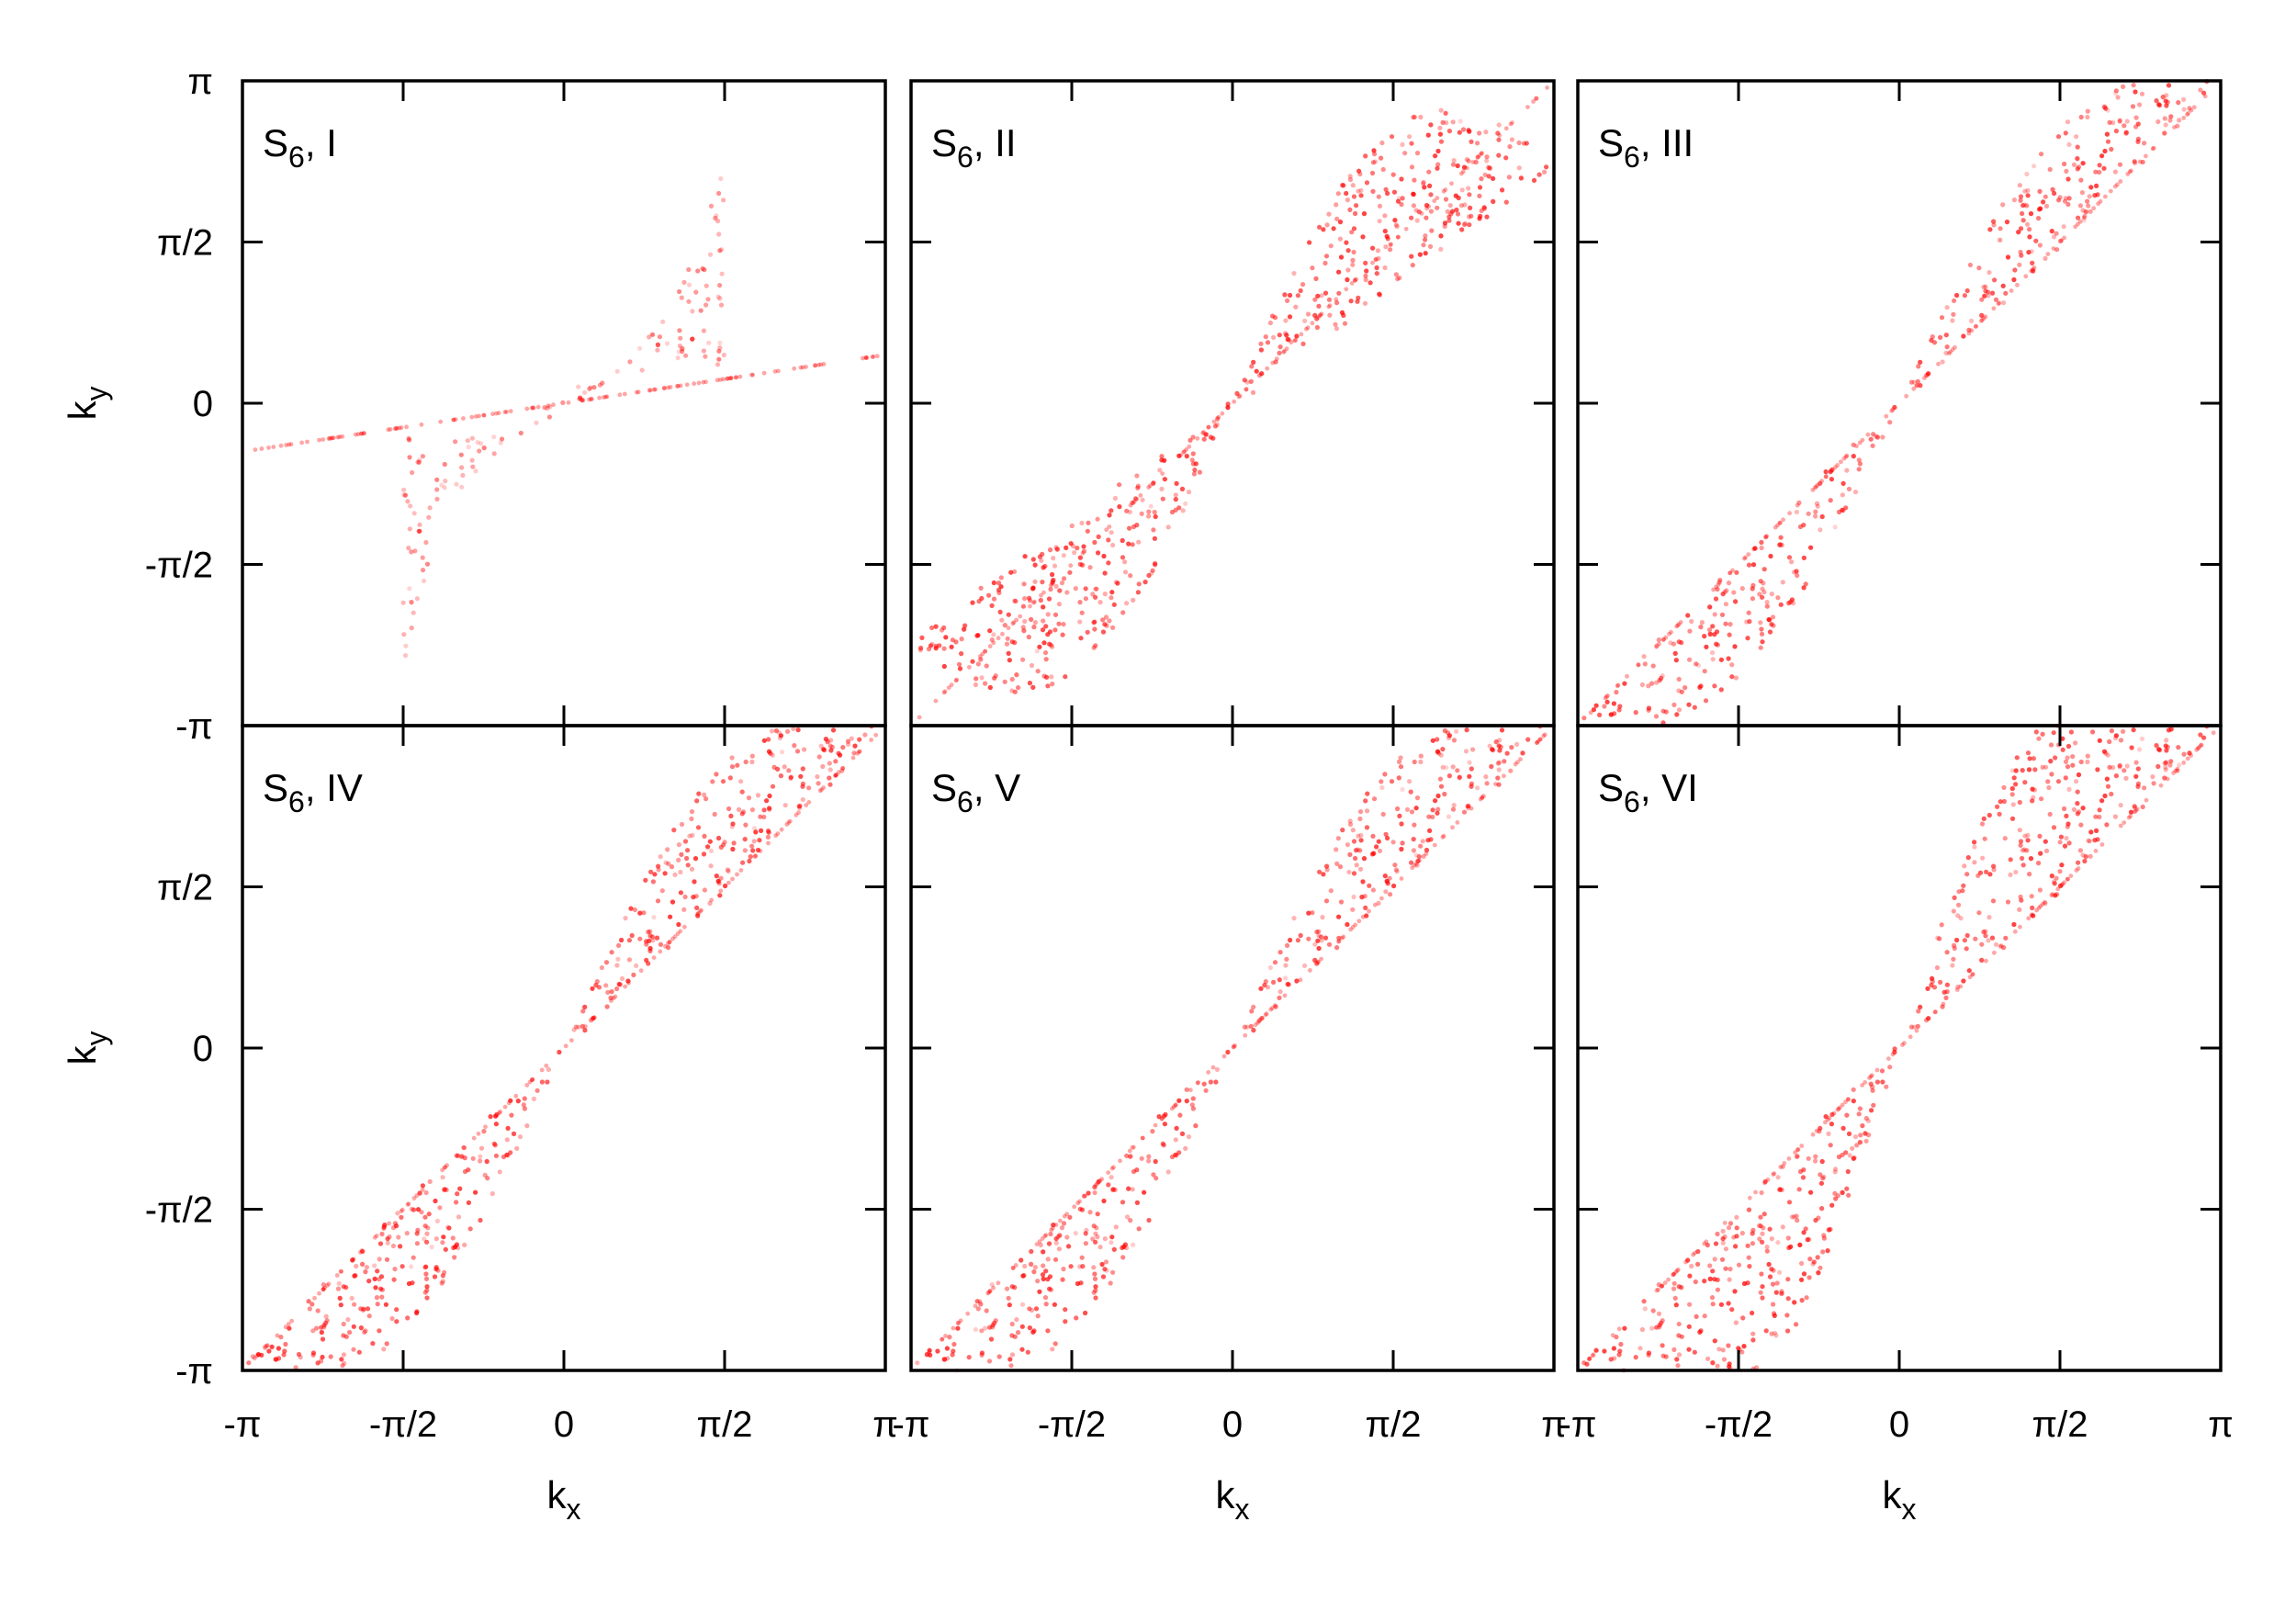  What do you see at coordinates (1233, 1499) in the screenshot?
I see `x-axis-label: kx` at bounding box center [1233, 1499].